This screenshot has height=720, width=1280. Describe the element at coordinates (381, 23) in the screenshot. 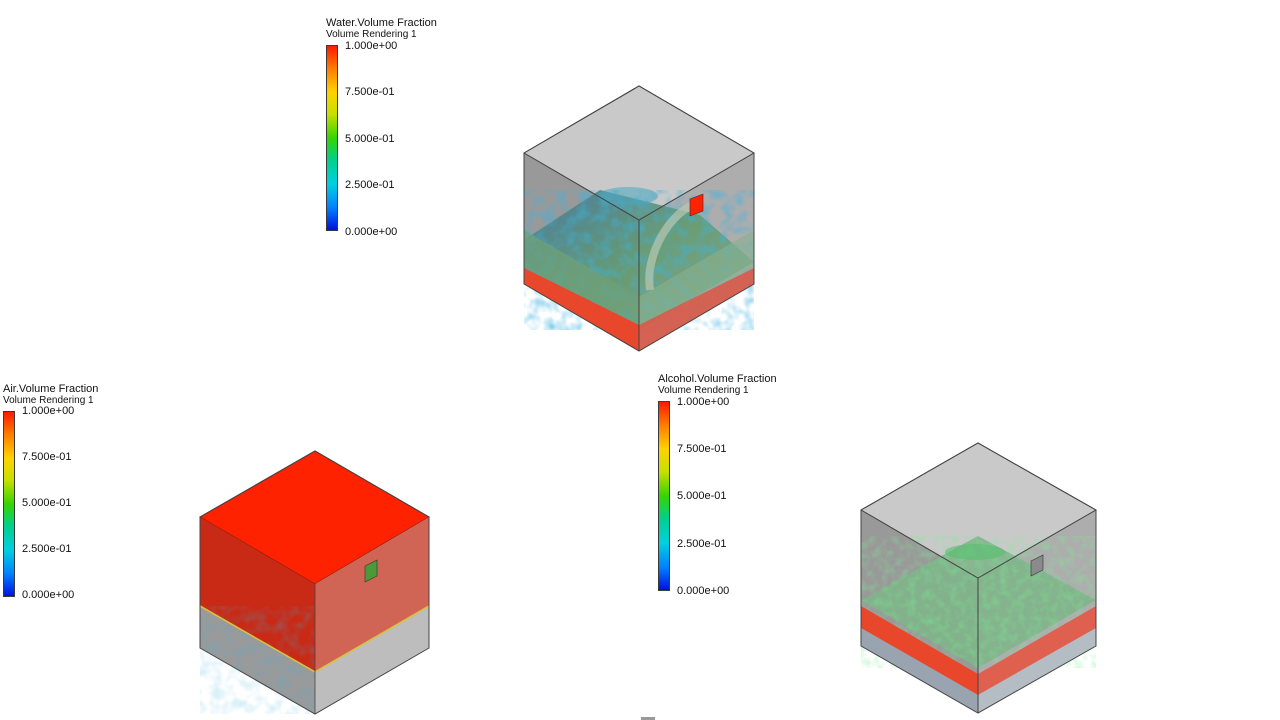

I see `legend-title: Water.Volume Fraction` at that location.